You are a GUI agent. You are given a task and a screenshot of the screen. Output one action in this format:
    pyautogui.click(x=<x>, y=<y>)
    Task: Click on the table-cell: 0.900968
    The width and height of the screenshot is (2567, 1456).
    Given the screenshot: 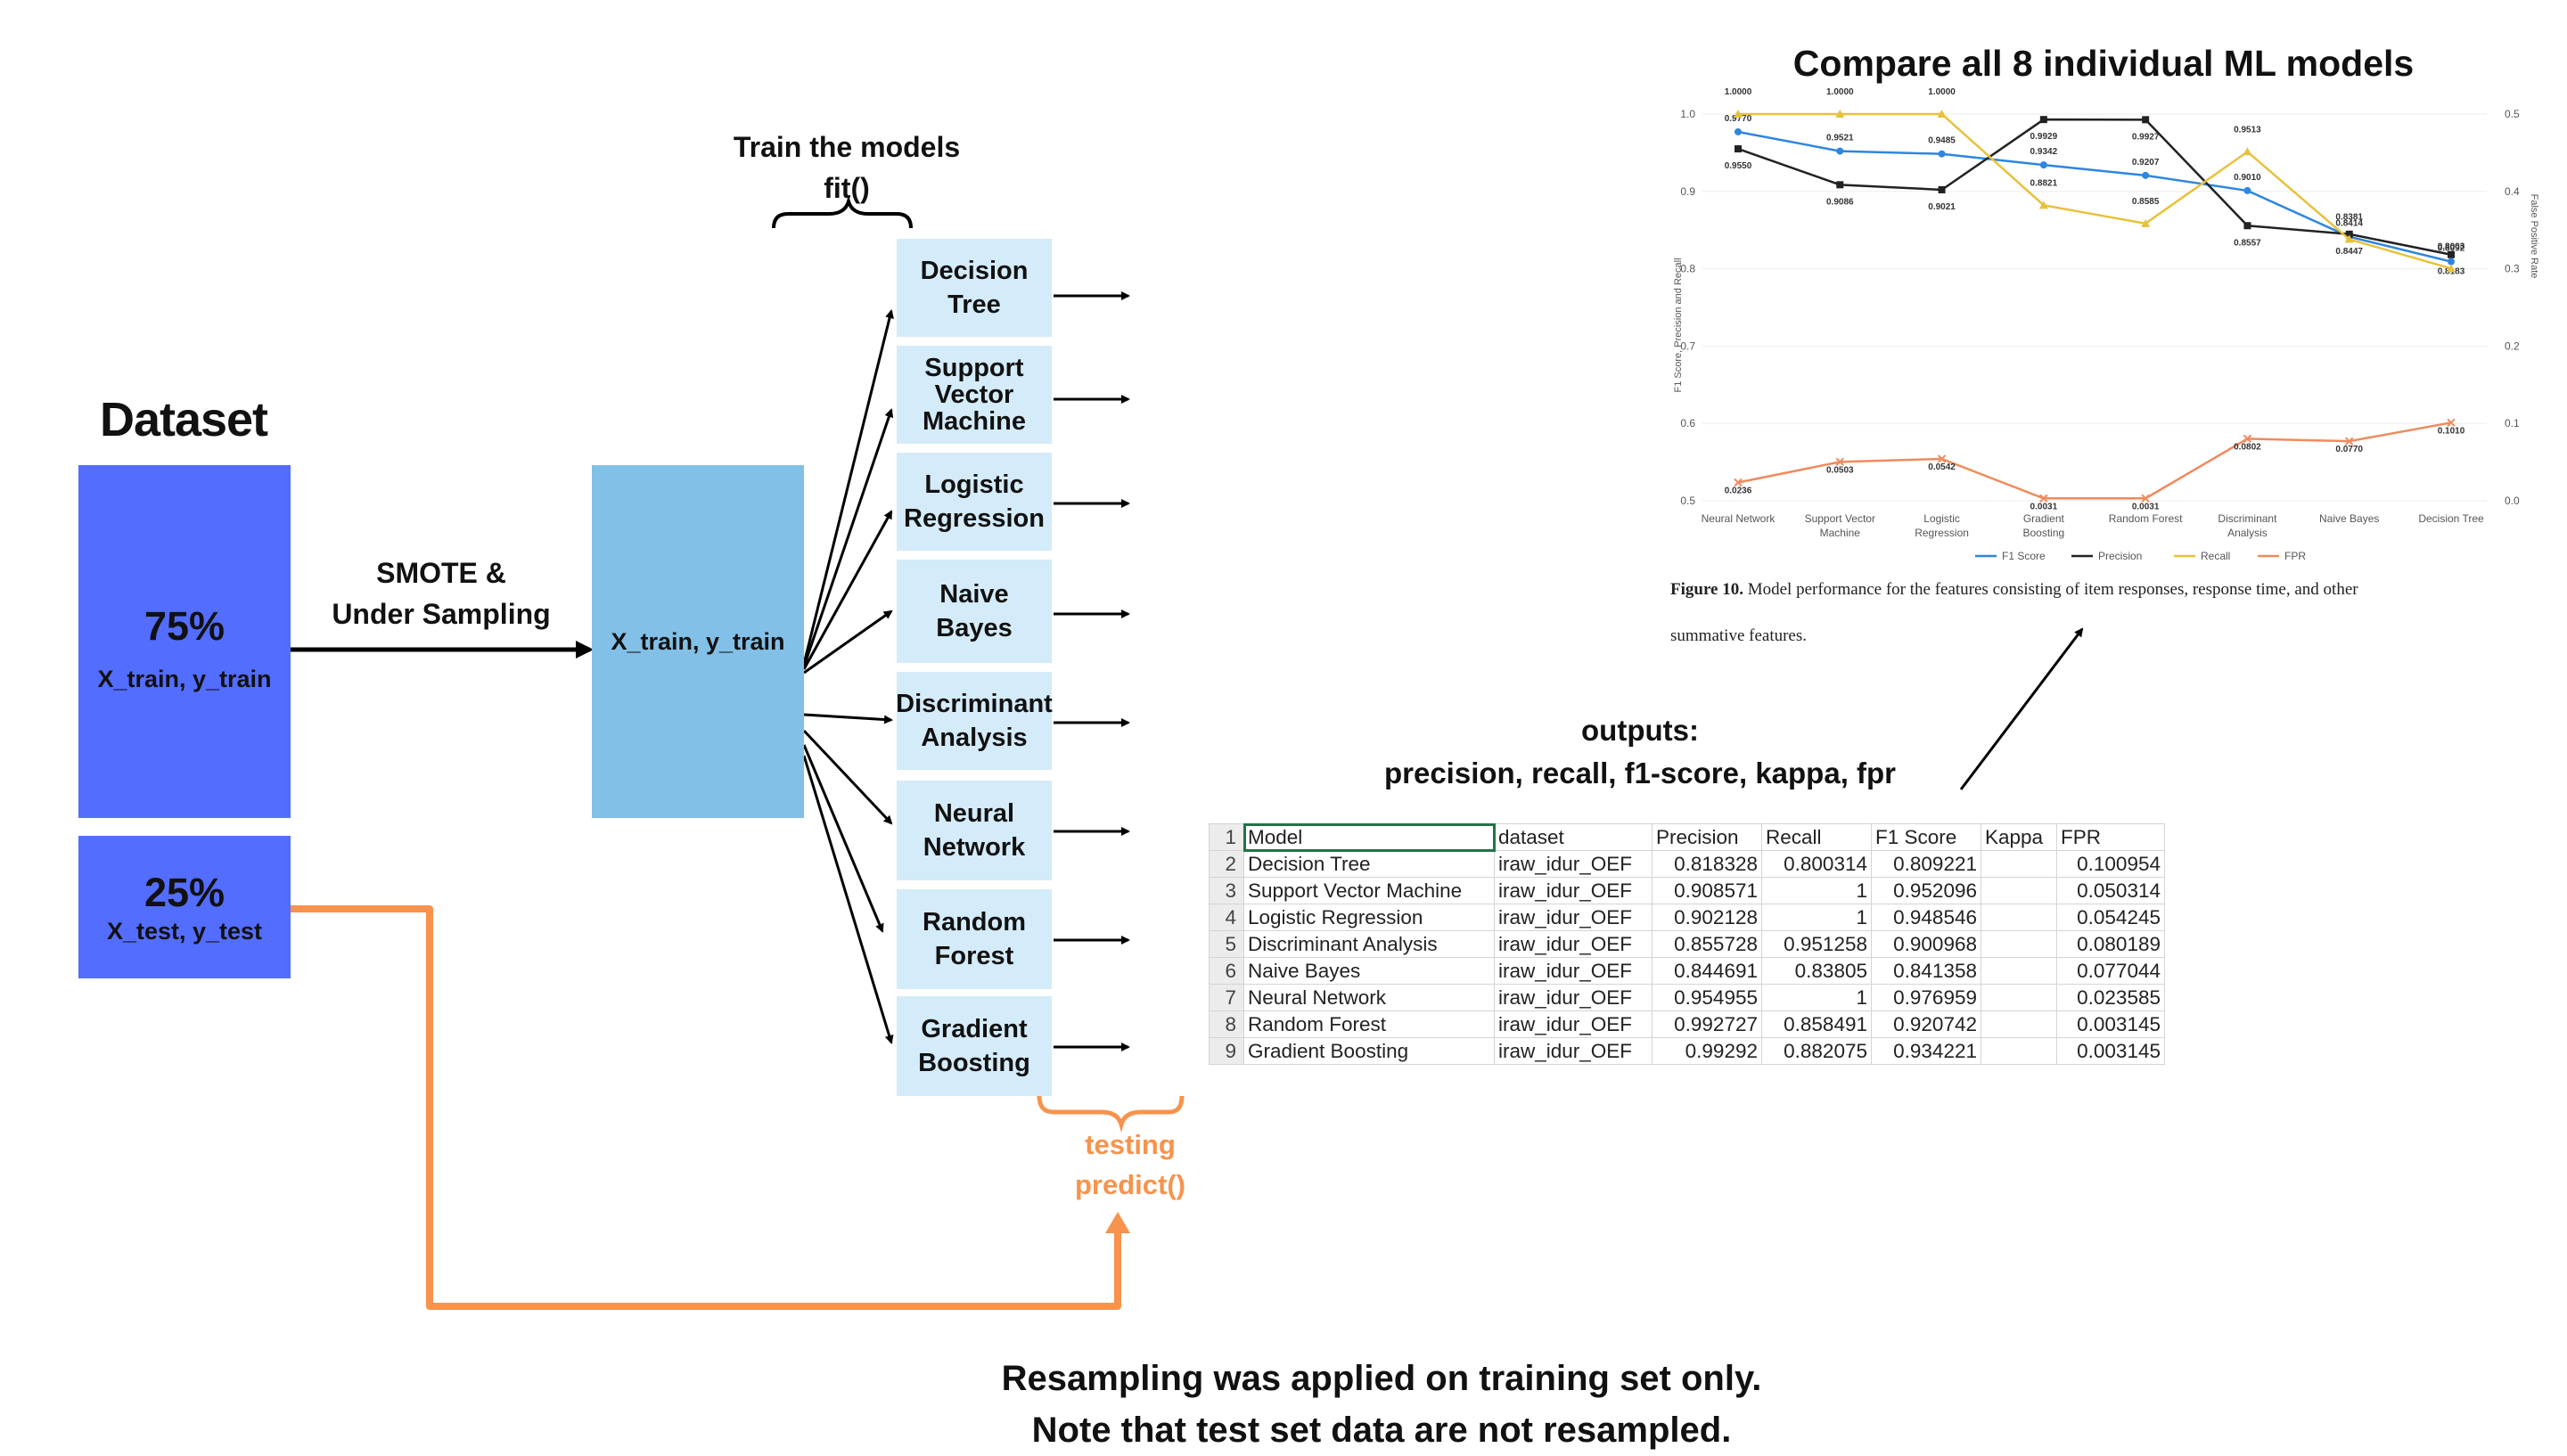 What is the action you would take?
    pyautogui.click(x=1926, y=944)
    